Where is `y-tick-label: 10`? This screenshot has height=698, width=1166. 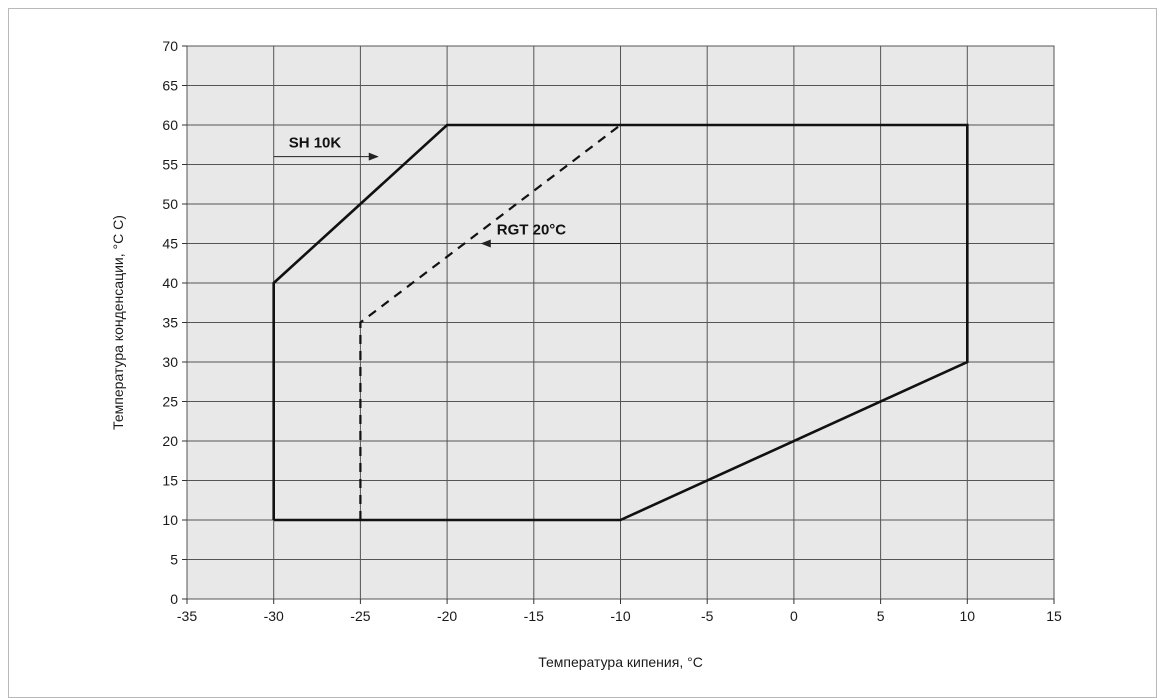 y-tick-label: 10 is located at coordinates (170, 520).